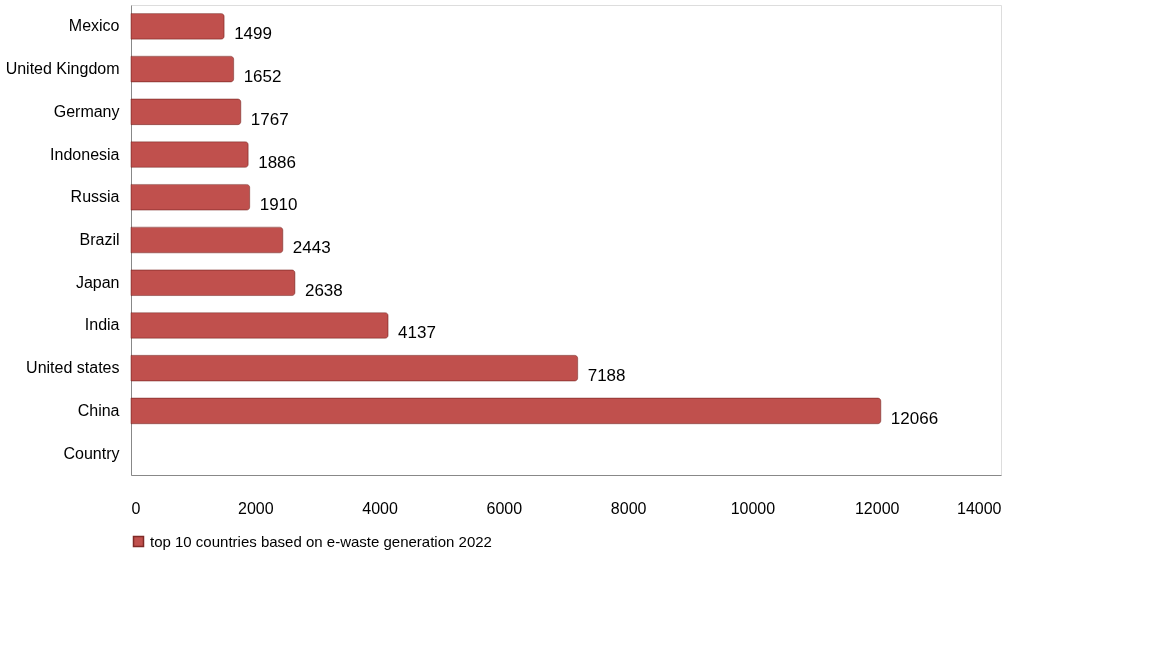  What do you see at coordinates (311, 247) in the screenshot?
I see `data-label: 2443` at bounding box center [311, 247].